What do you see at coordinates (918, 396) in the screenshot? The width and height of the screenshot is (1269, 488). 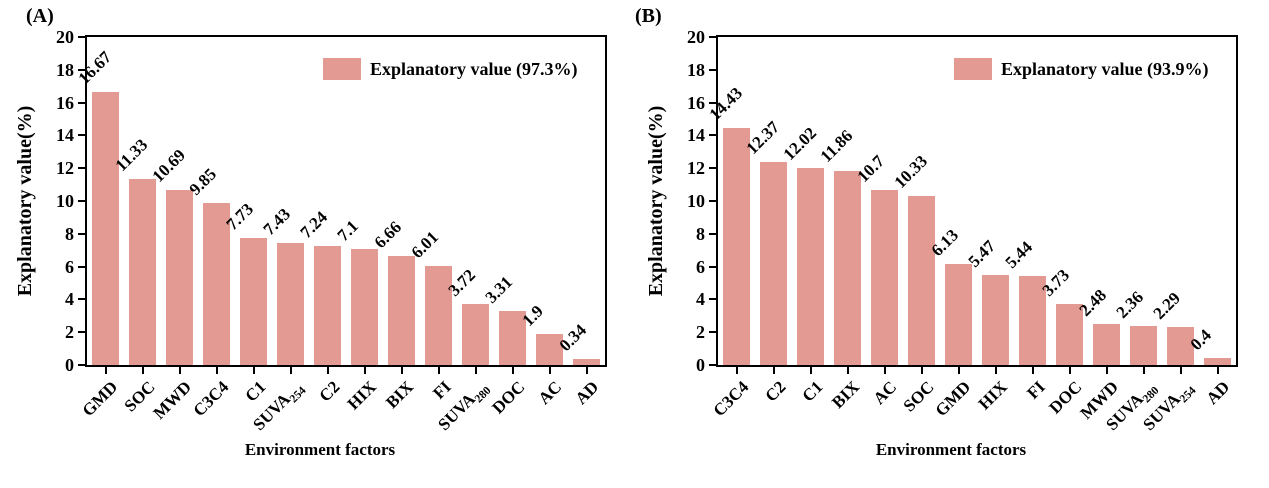 I see `x-tick-label: SOC` at bounding box center [918, 396].